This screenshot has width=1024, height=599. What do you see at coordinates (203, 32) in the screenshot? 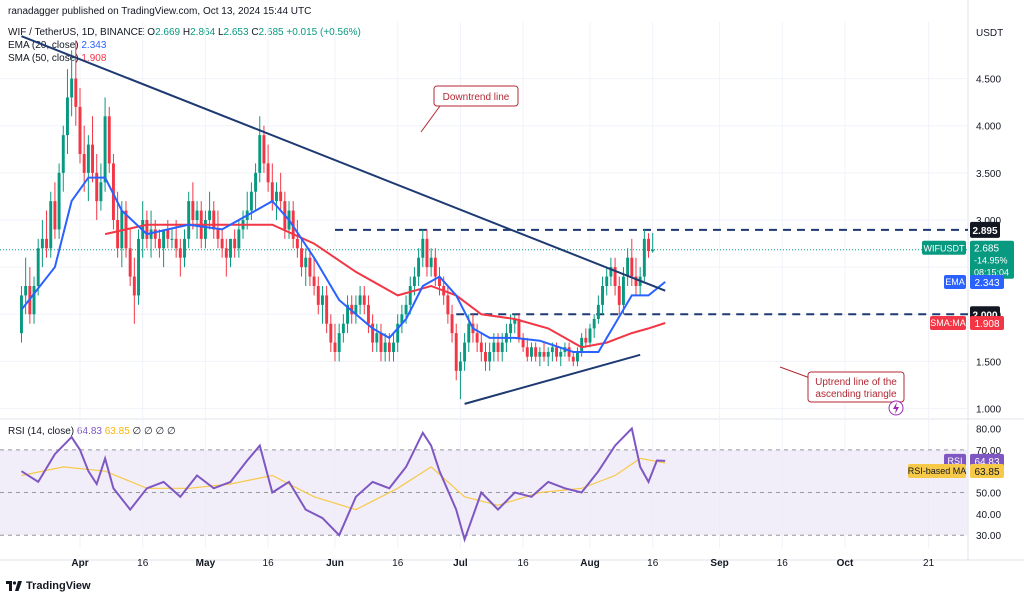
I see `high-value: 2.864` at bounding box center [203, 32].